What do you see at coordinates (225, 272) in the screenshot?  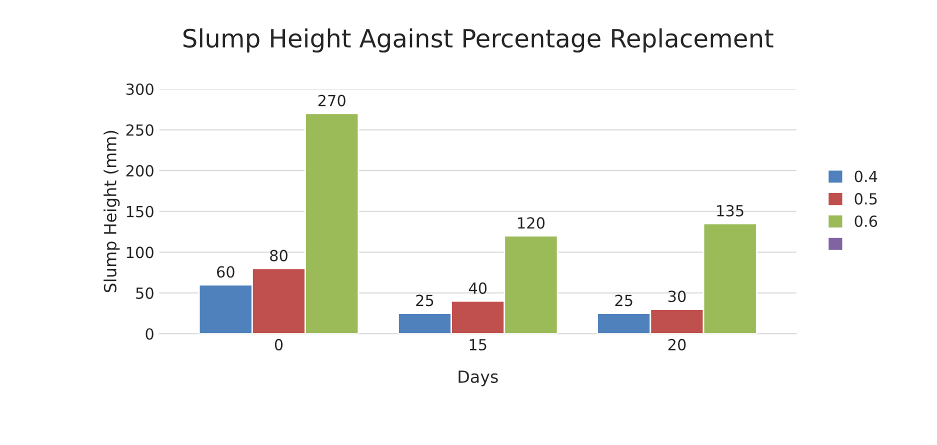 I see `data-label: 60` at bounding box center [225, 272].